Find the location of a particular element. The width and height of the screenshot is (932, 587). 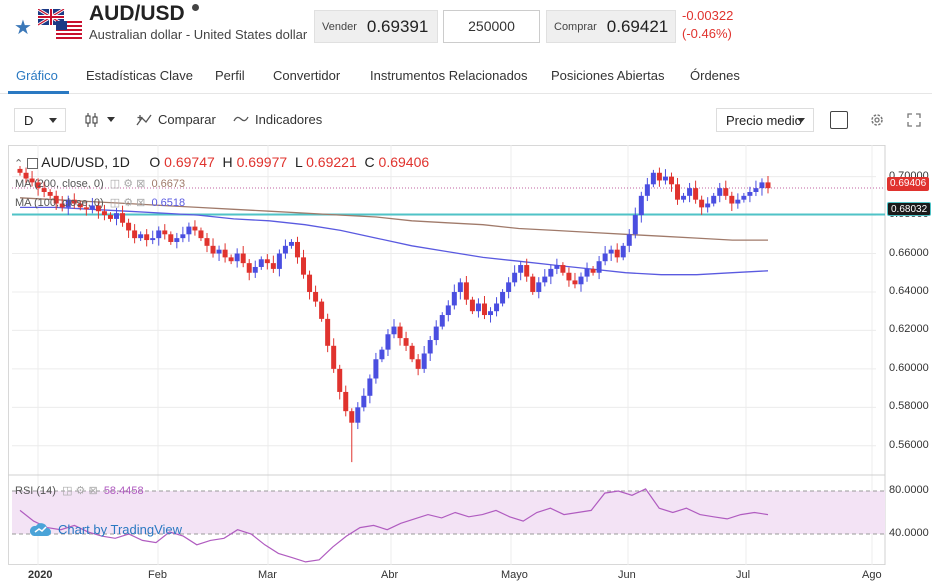

tab-key-stats: Estadísticas Clave is located at coordinates (139, 75).